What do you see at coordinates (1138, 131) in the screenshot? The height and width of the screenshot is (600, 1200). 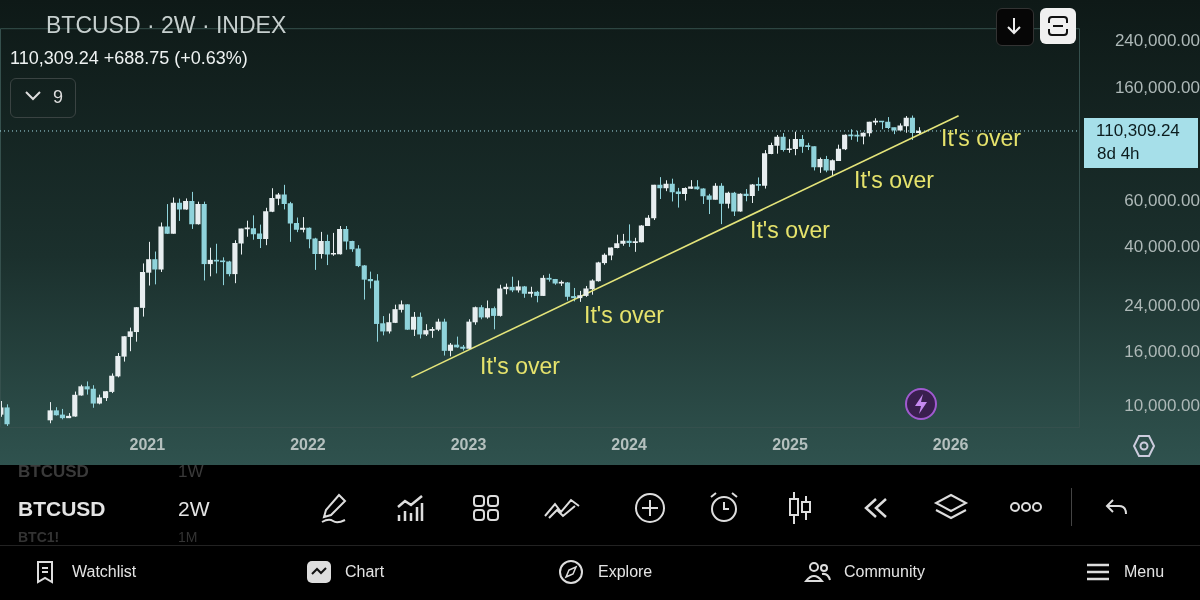 I see `text: 110,309.24` at bounding box center [1138, 131].